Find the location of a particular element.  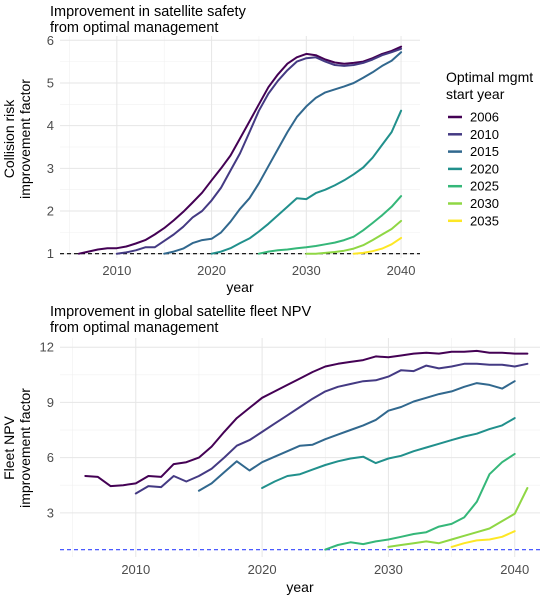

legend-label-2025: 2025 is located at coordinates (484, 186).